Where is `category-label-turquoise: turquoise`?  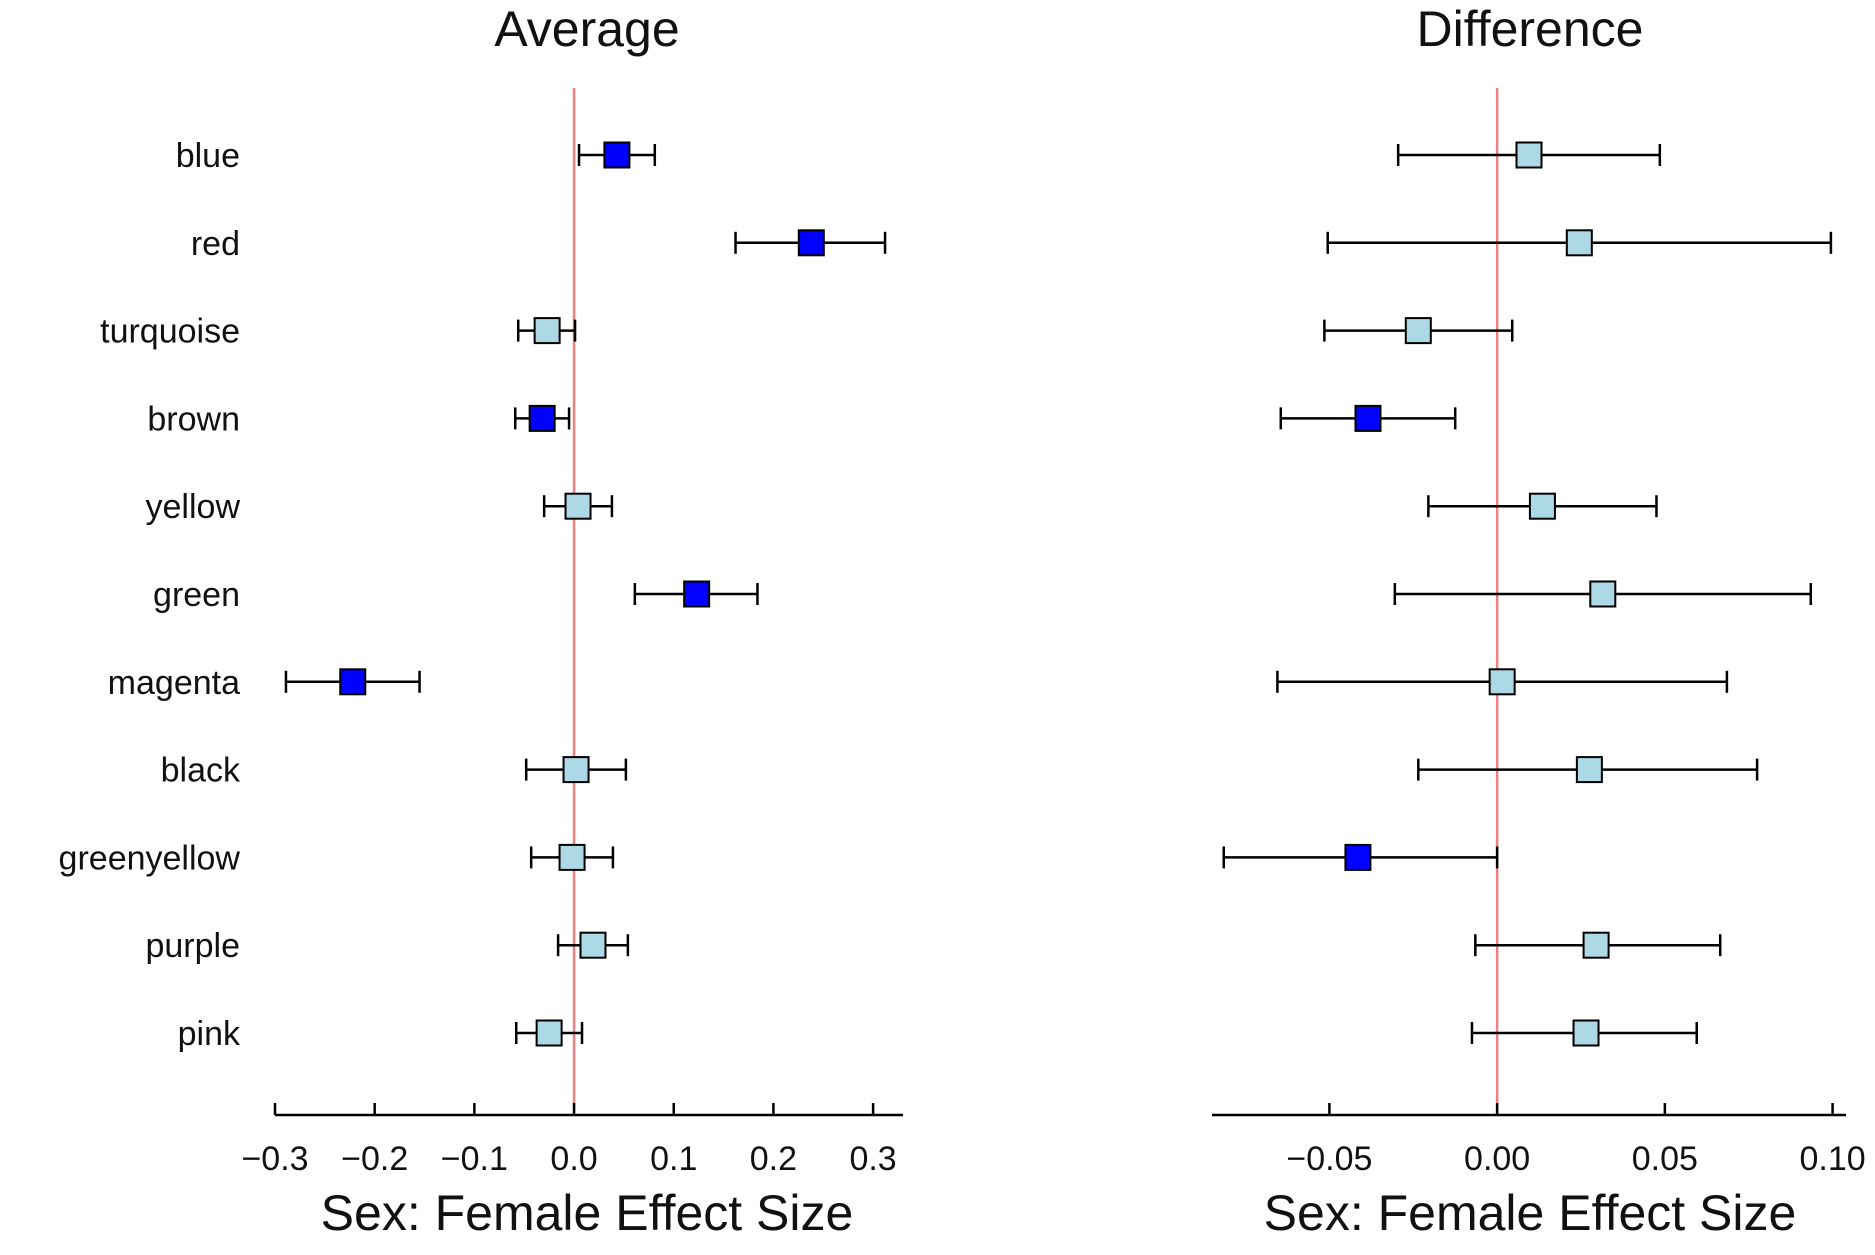
category-label-turquoise: turquoise is located at coordinates (170, 332).